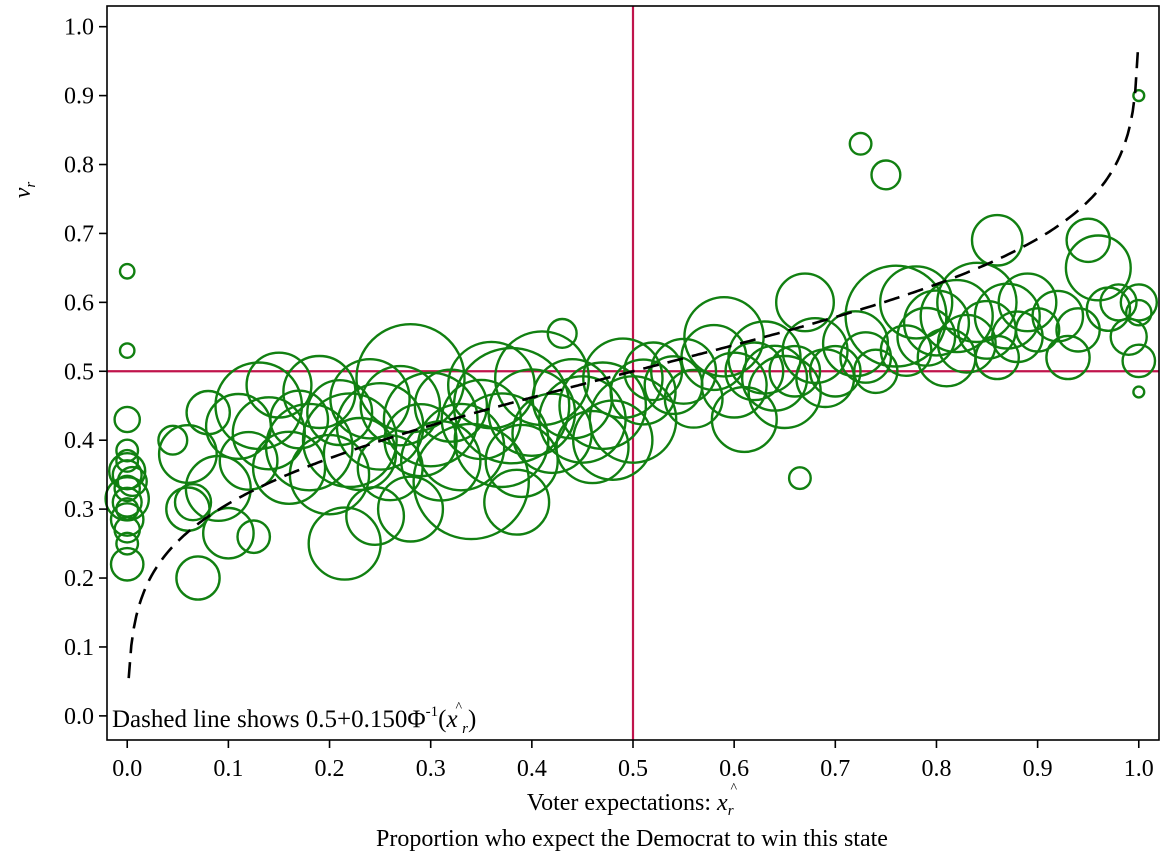 The image size is (1164, 859). Describe the element at coordinates (79, 166) in the screenshot. I see `y-tick-label: 0.8` at that location.